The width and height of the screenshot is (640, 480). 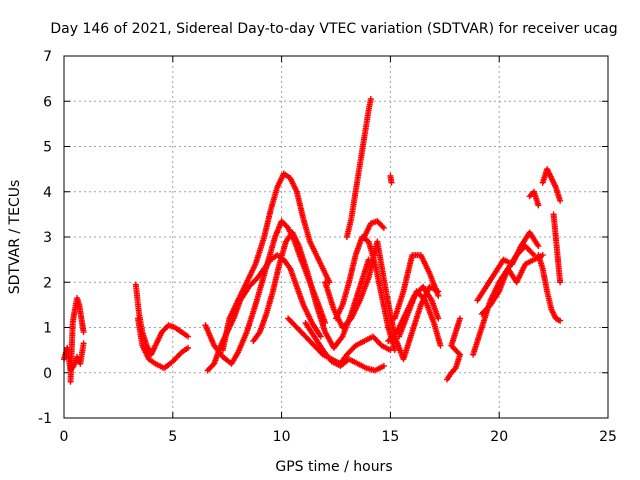 I want to click on series-t21, so click(x=512, y=284).